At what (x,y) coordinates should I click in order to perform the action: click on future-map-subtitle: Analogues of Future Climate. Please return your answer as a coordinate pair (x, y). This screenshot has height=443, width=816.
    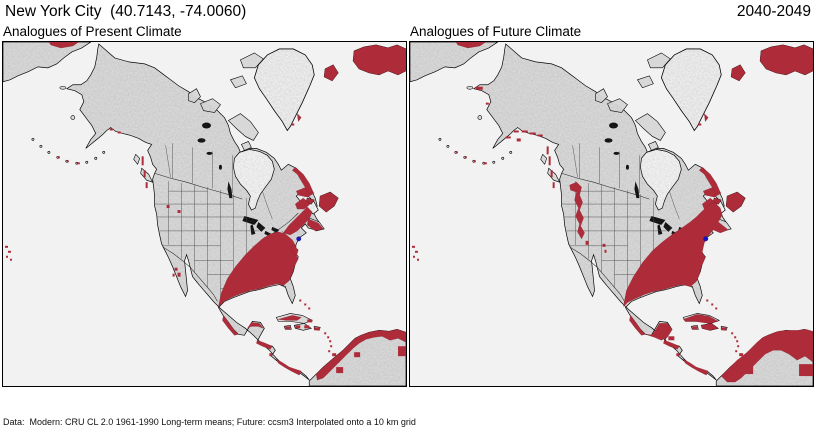
    Looking at the image, I should click on (496, 31).